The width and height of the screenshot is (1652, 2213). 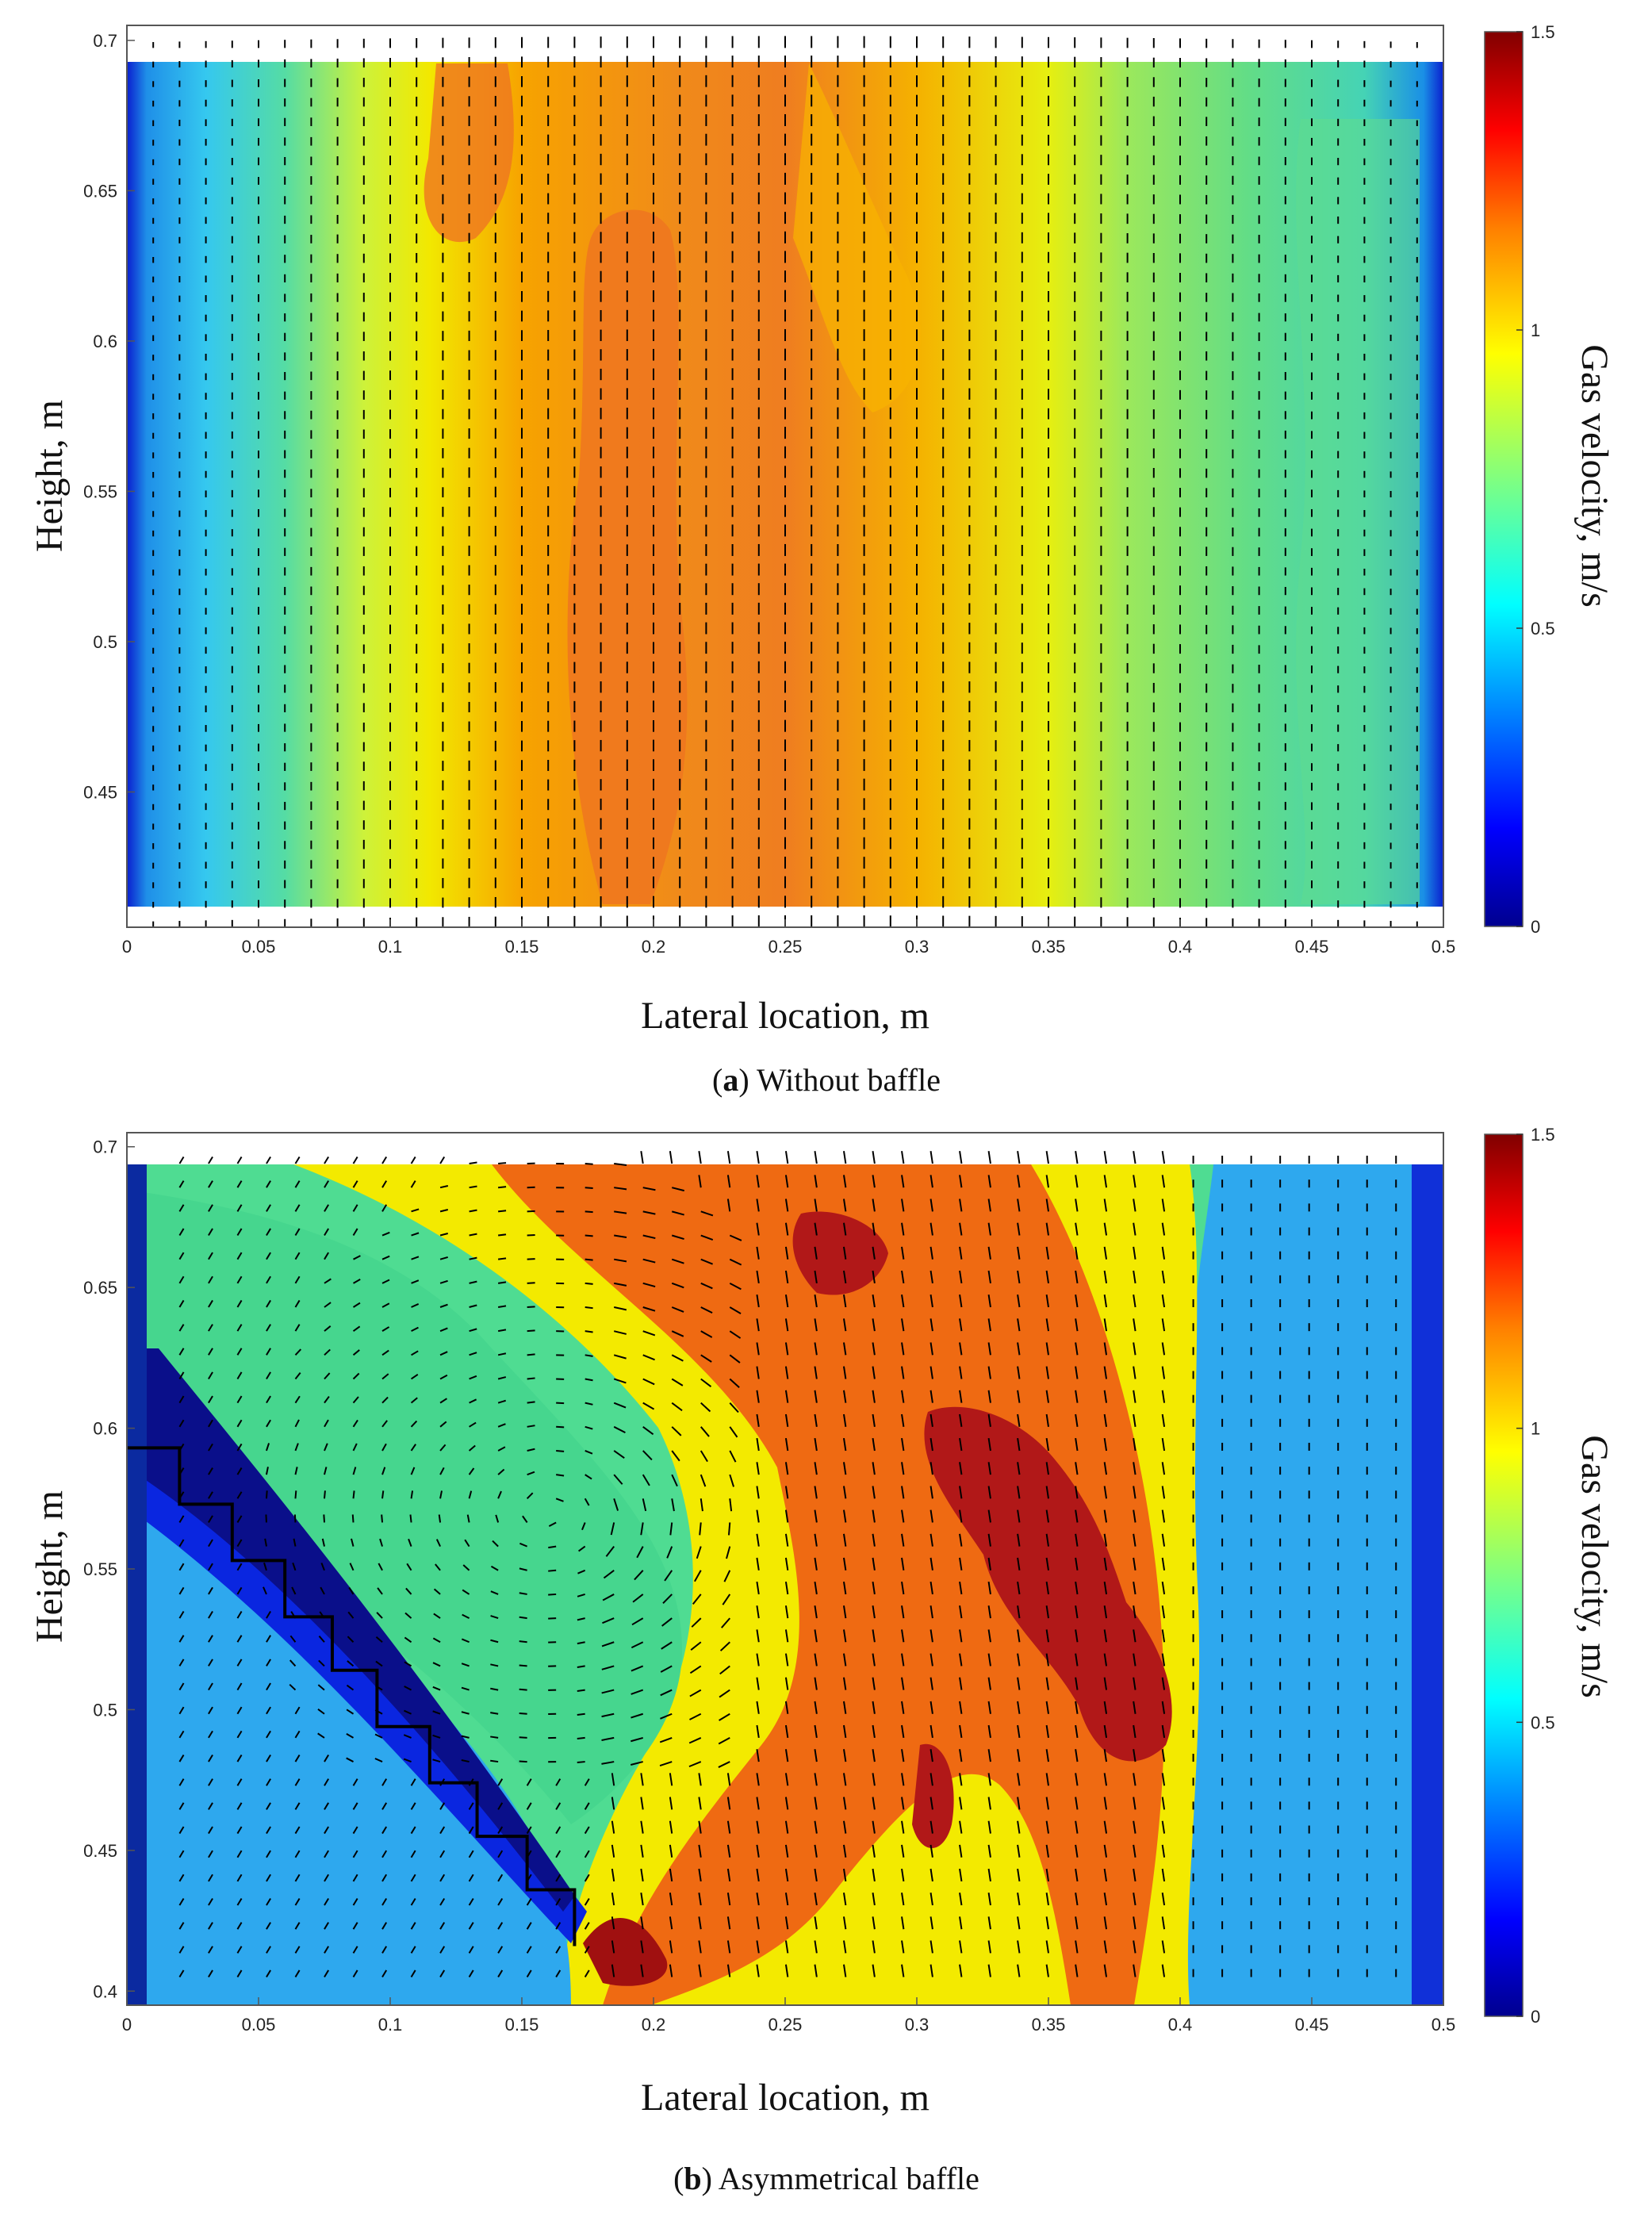 What do you see at coordinates (692, 2178) in the screenshot?
I see `caption-letter-b: b` at bounding box center [692, 2178].